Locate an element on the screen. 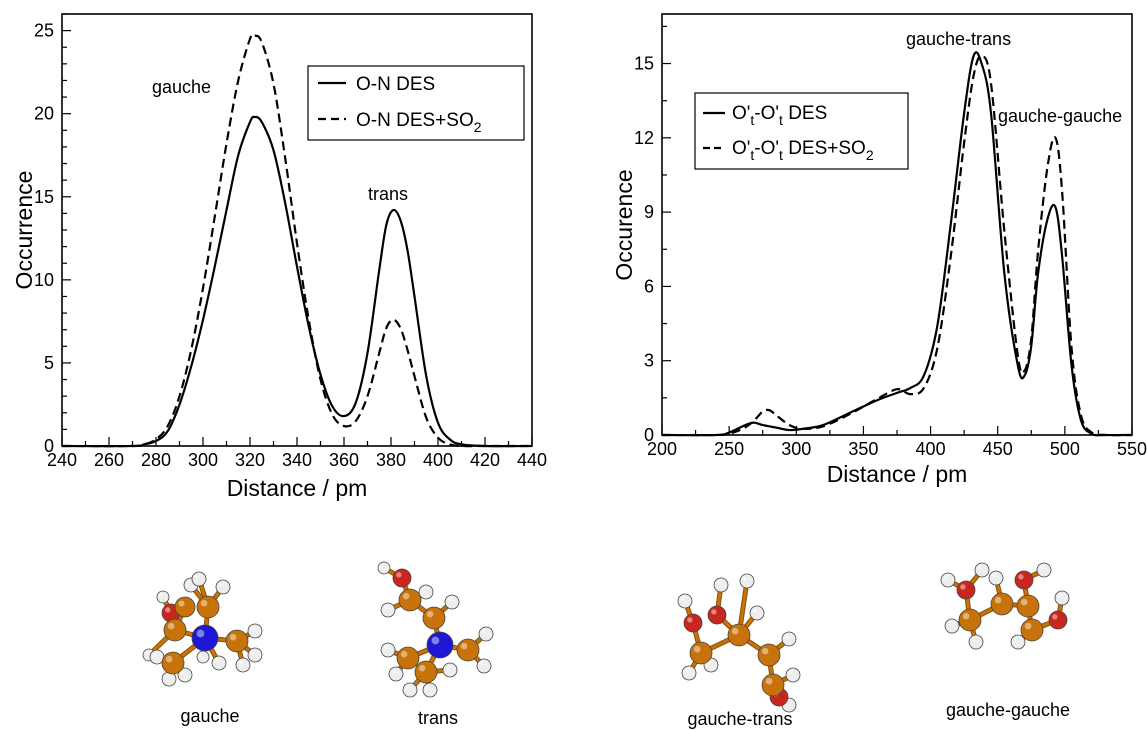 This screenshot has height=731, width=1147. legend-label-des: O-N DES is located at coordinates (395, 84).